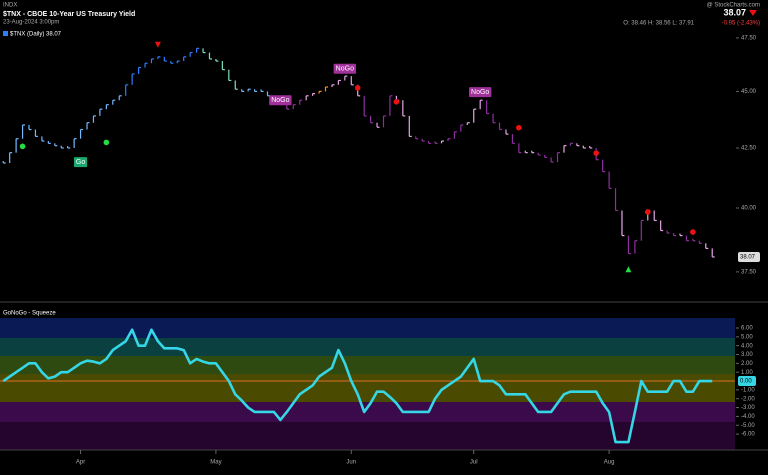  Describe the element at coordinates (748, 426) in the screenshot. I see `y-tick-label: -5.00` at that location.